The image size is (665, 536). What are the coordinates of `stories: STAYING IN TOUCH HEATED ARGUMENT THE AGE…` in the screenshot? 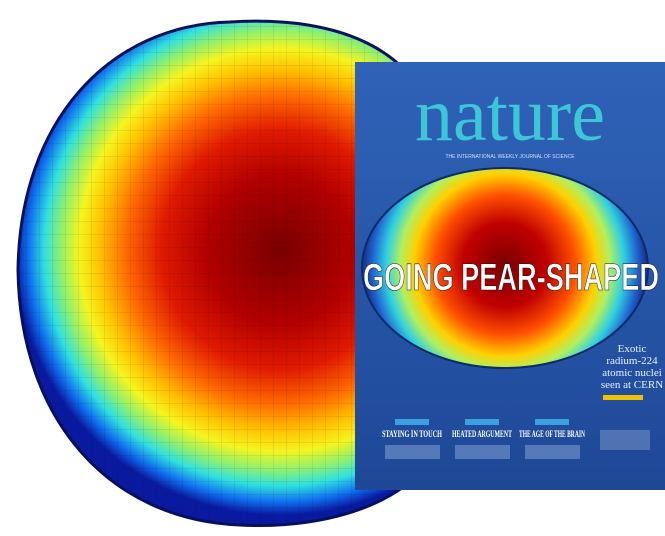 It's located at (516, 439).